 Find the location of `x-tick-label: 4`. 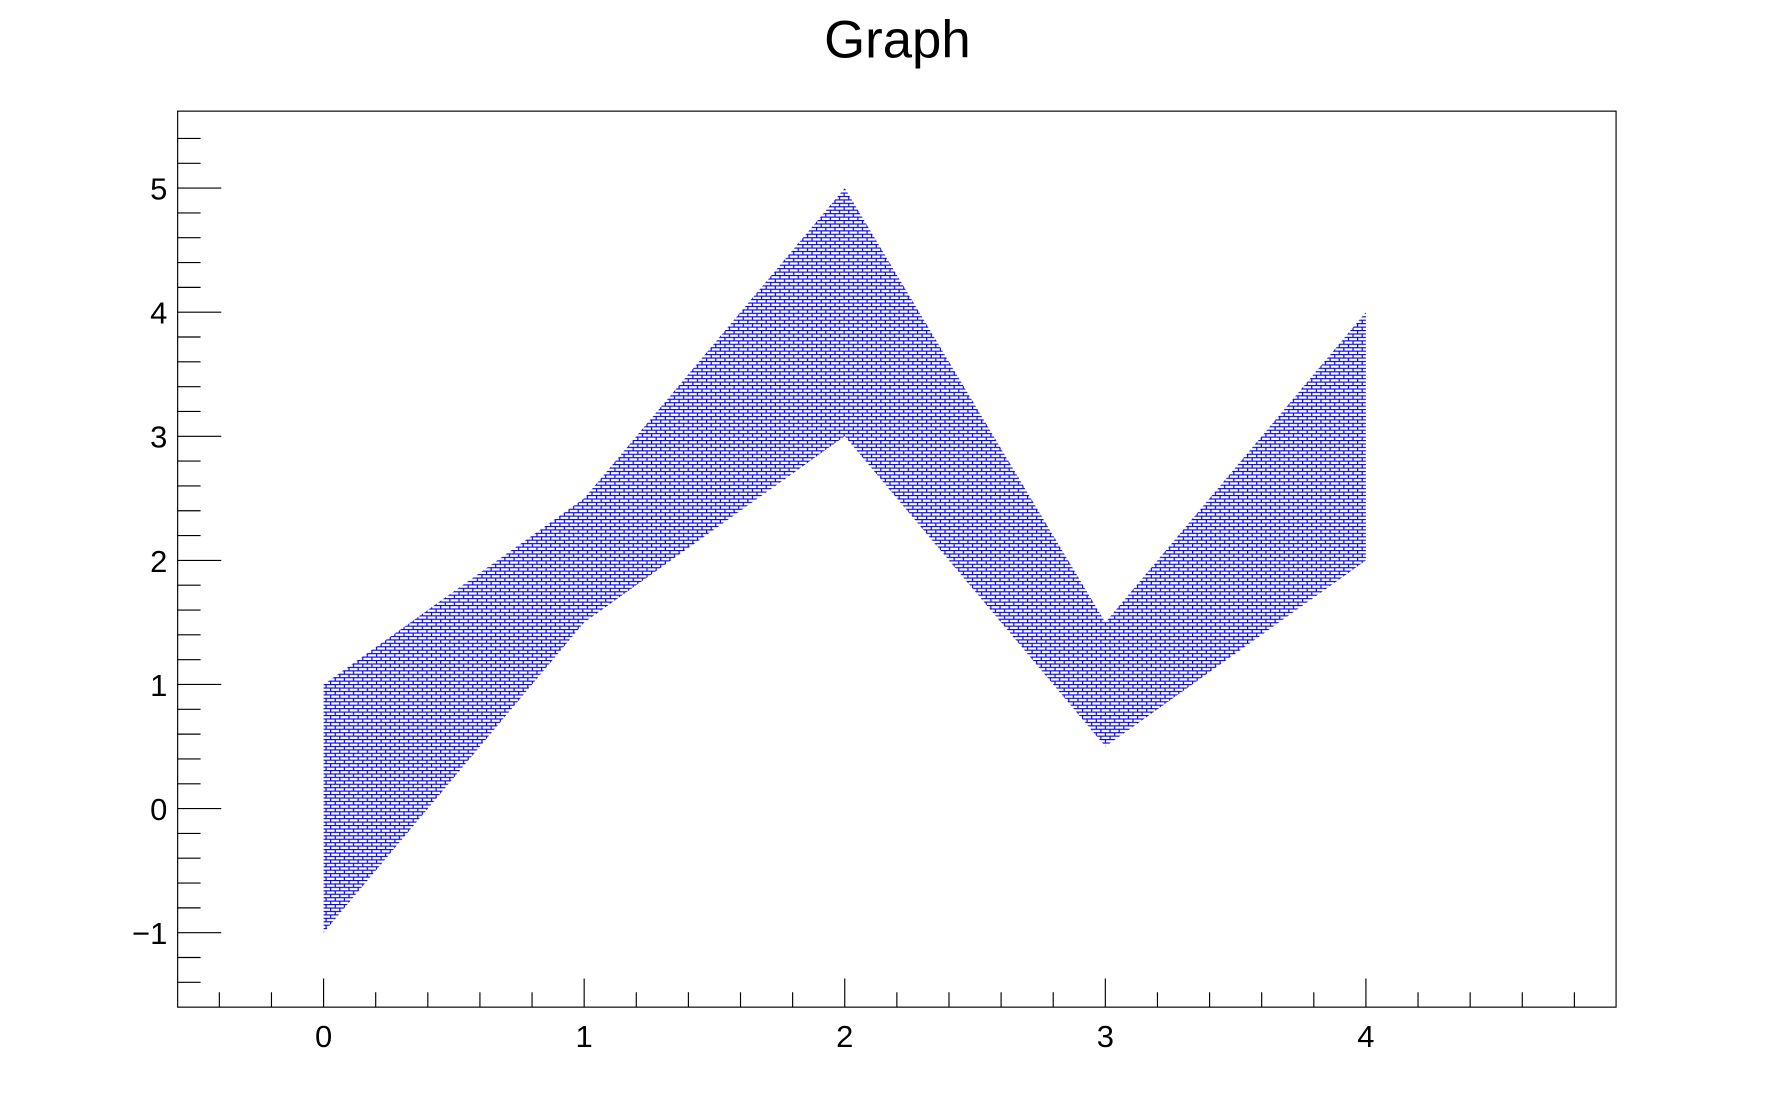

x-tick-label: 4 is located at coordinates (1365, 1036).